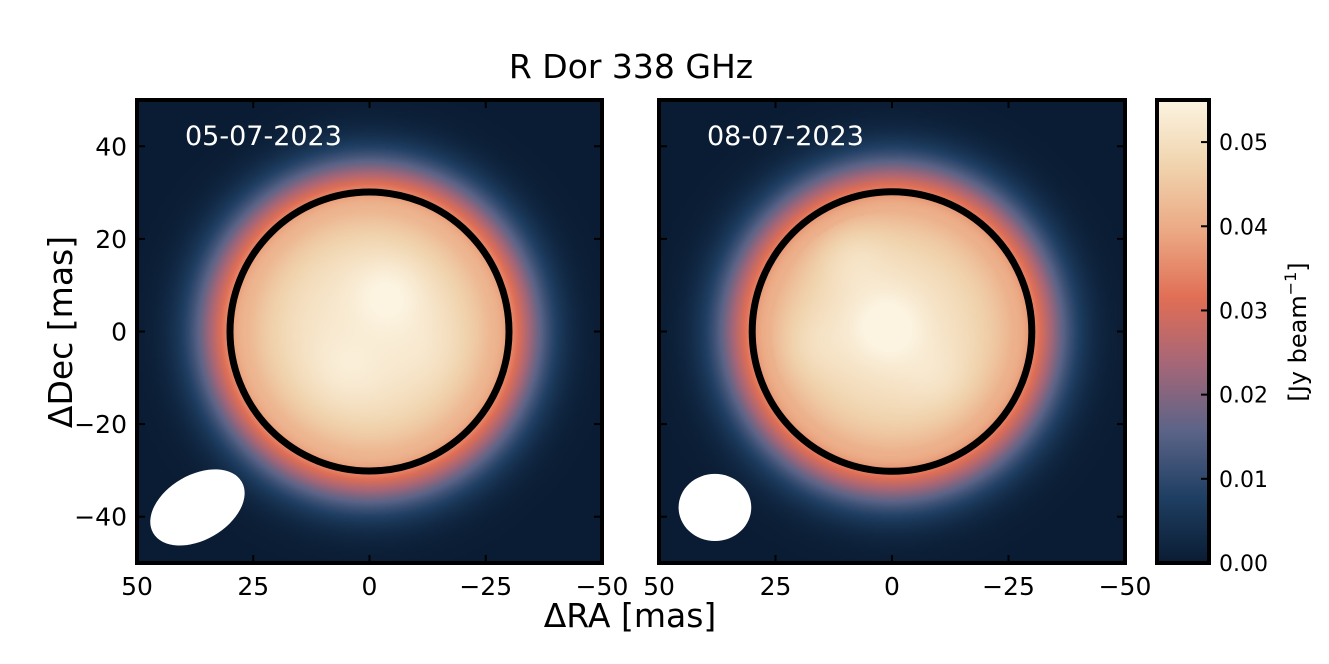 The height and width of the screenshot is (664, 1329). Describe the element at coordinates (1243, 227) in the screenshot. I see `colorbar-tick-label: 0.04` at that location.